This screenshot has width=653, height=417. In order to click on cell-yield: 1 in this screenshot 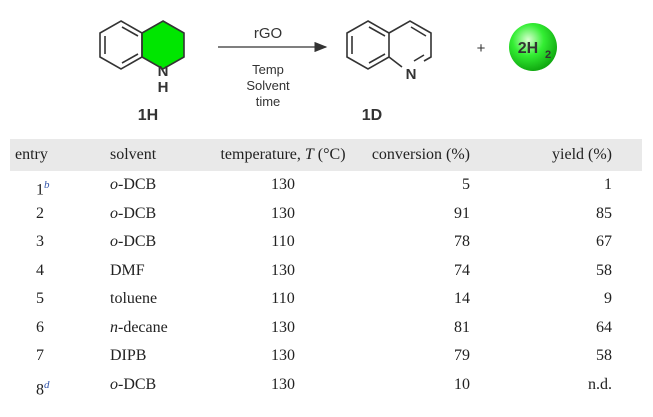, I will do `click(608, 184)`.